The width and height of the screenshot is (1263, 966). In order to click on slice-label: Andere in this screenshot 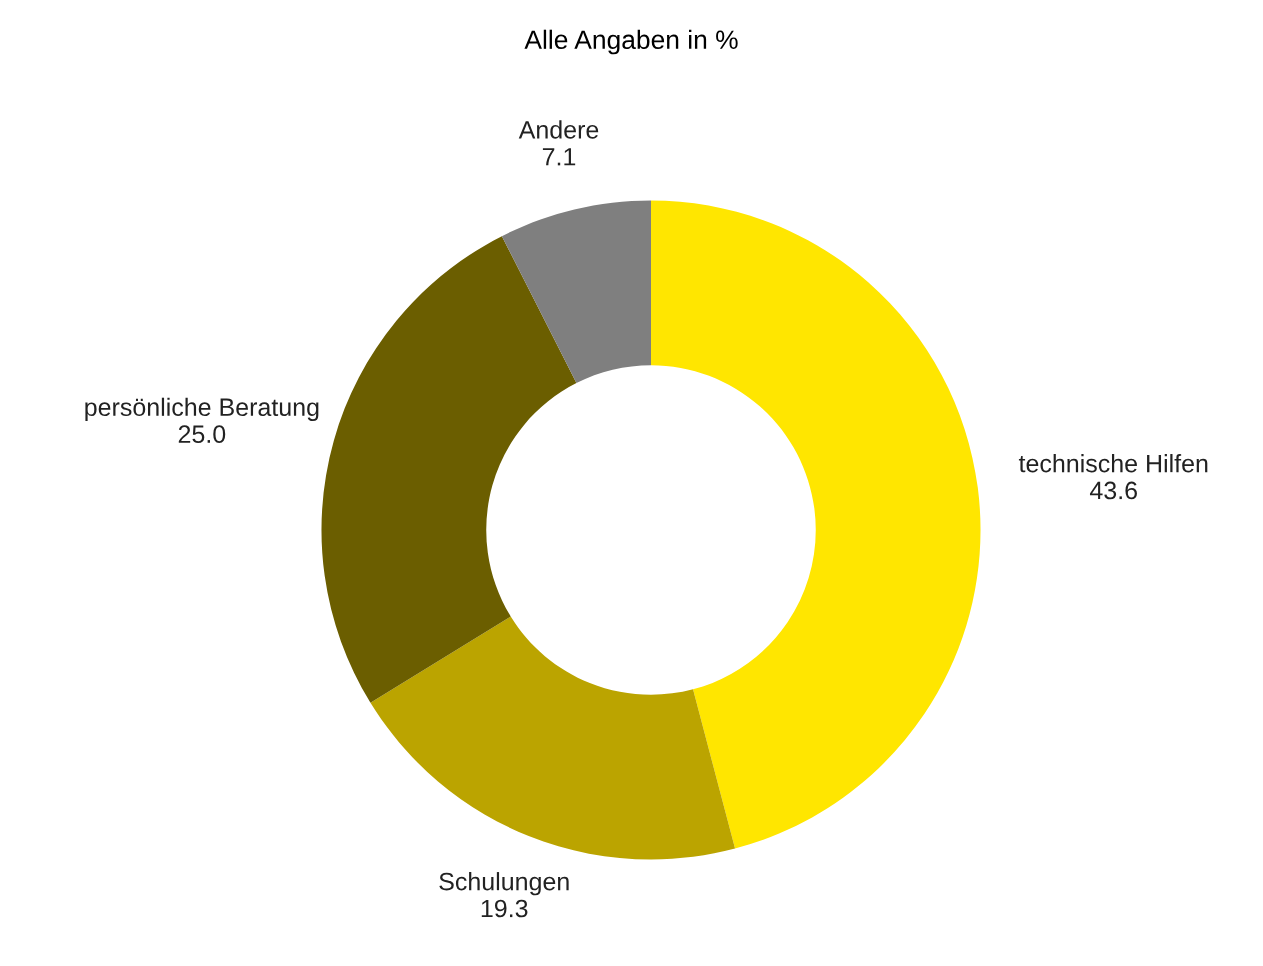, I will do `click(558, 129)`.